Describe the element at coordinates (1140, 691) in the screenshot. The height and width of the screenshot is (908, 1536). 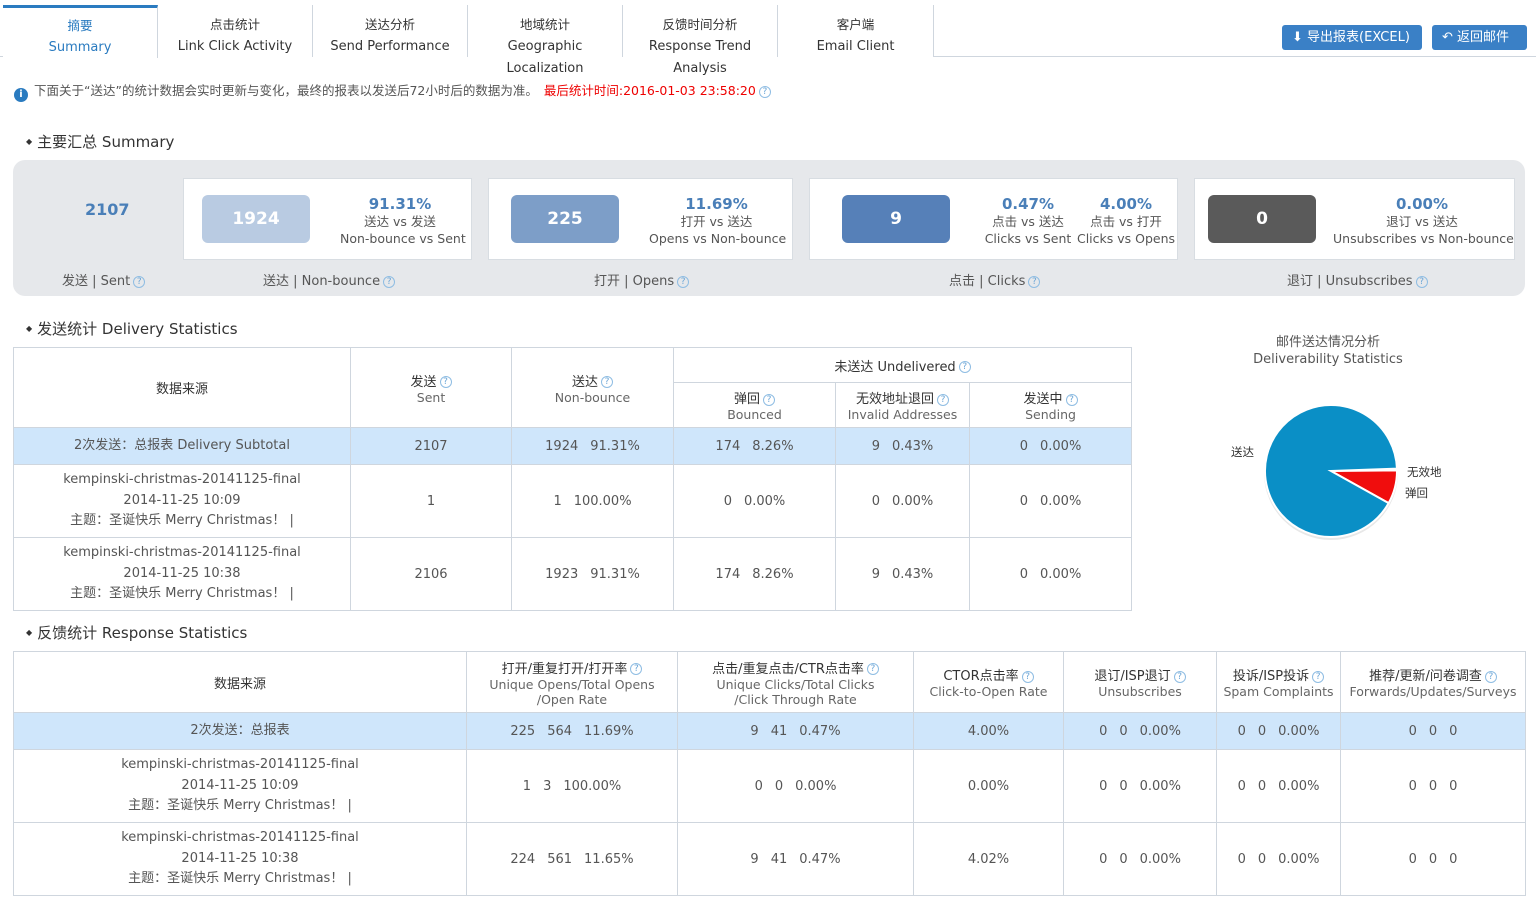
I see `header-en: Unsubscribes` at that location.